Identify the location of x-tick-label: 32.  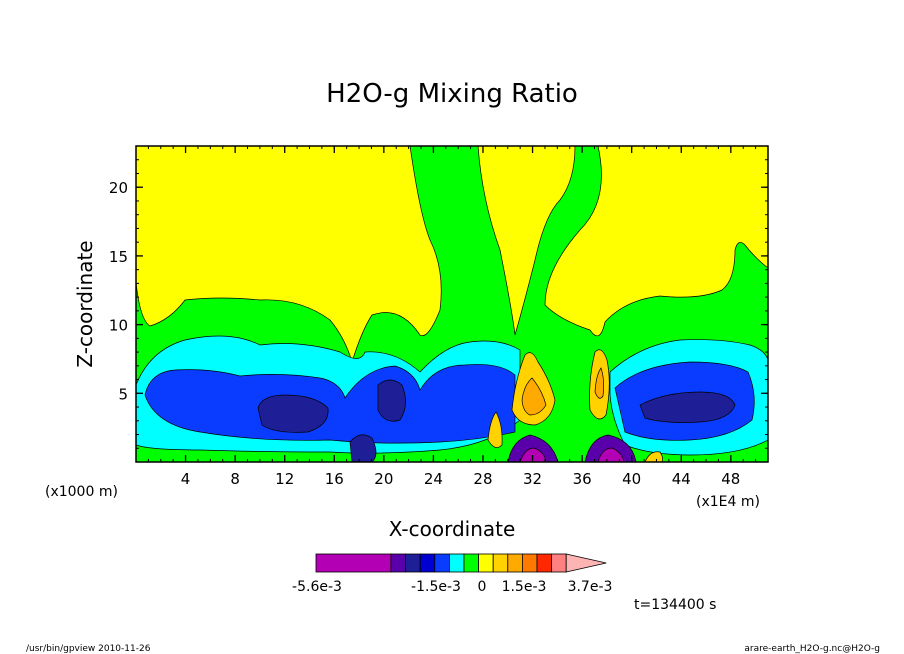
(532, 479).